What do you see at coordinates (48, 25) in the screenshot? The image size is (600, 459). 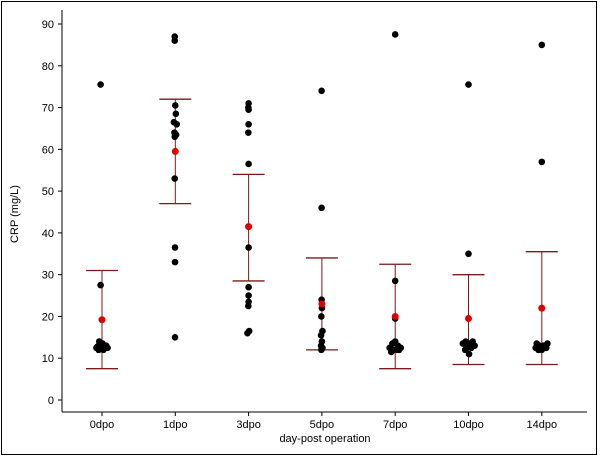 I see `y-tick-label: 90` at bounding box center [48, 25].